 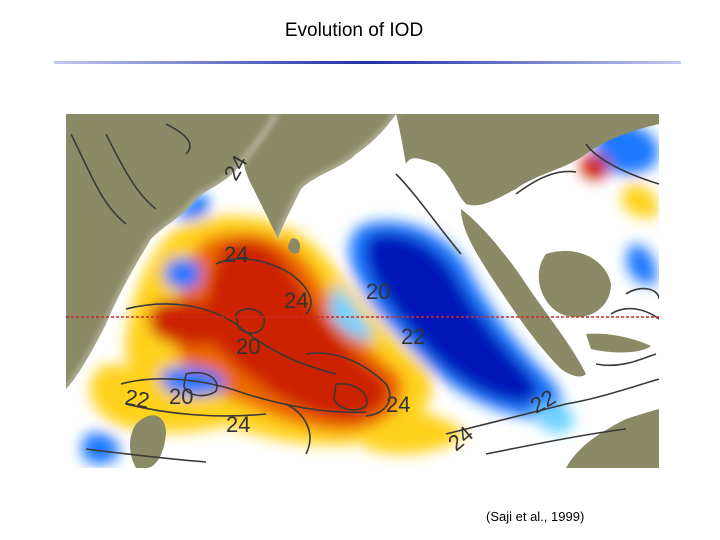 I want to click on cool-anomaly-core, so click(x=452, y=318).